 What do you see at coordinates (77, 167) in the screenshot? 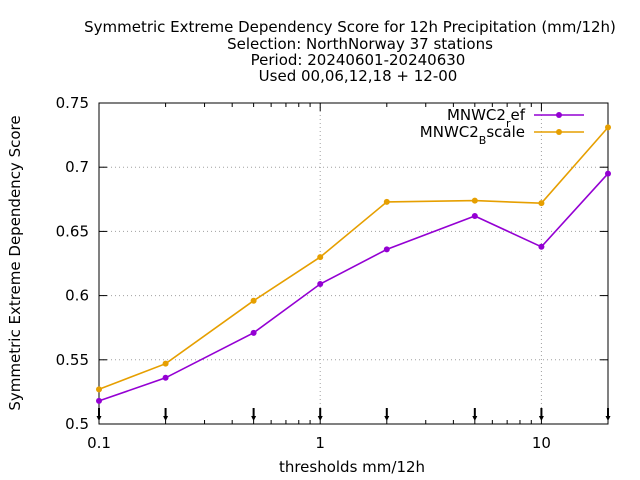
I see `y-tick-label: 0.7` at bounding box center [77, 167].